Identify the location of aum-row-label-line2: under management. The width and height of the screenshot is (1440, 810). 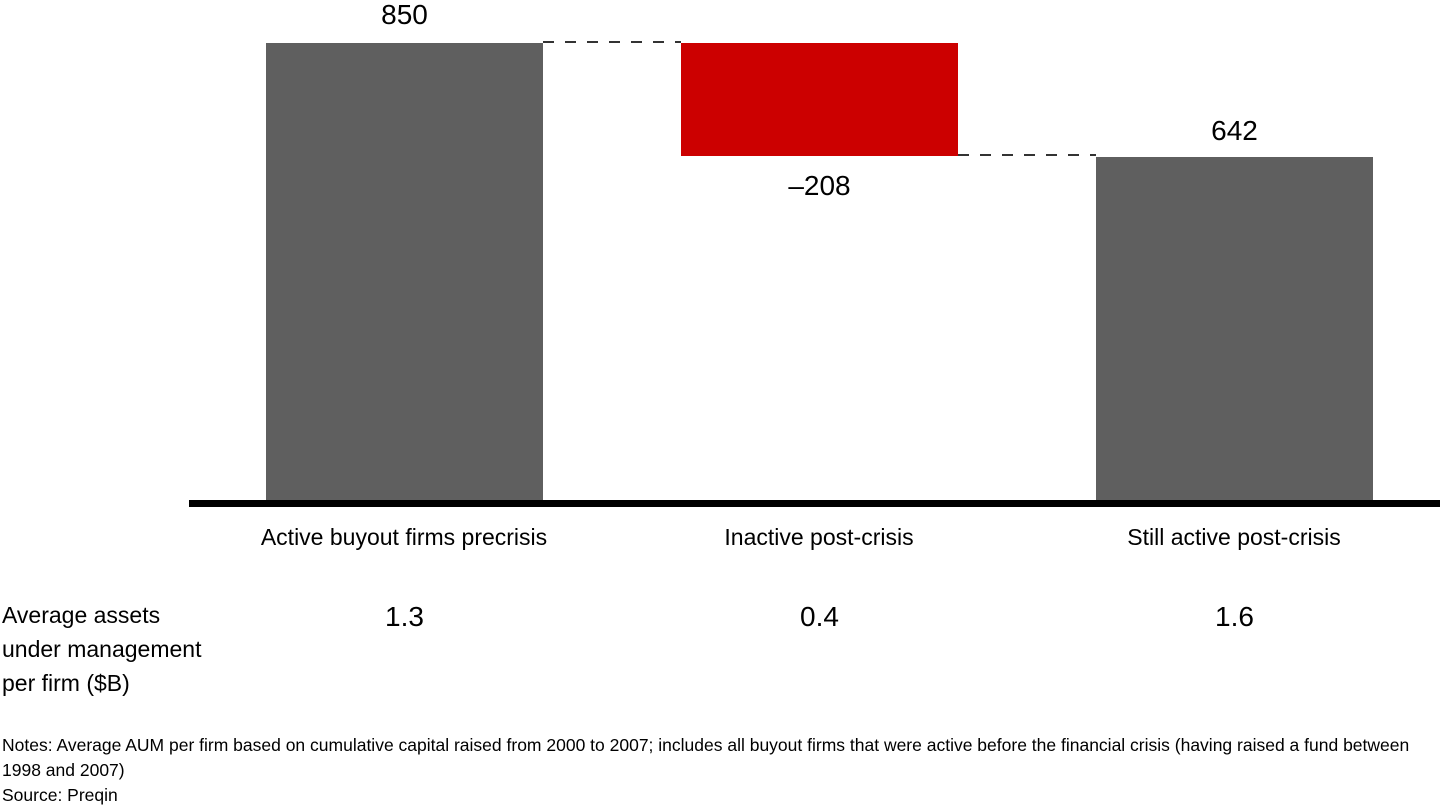
(102, 649).